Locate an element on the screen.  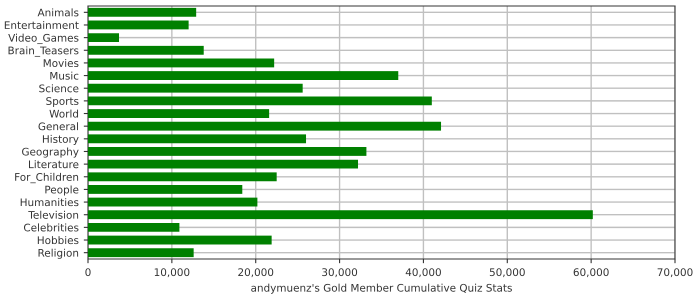
y-tick-label: General is located at coordinates (58, 126).